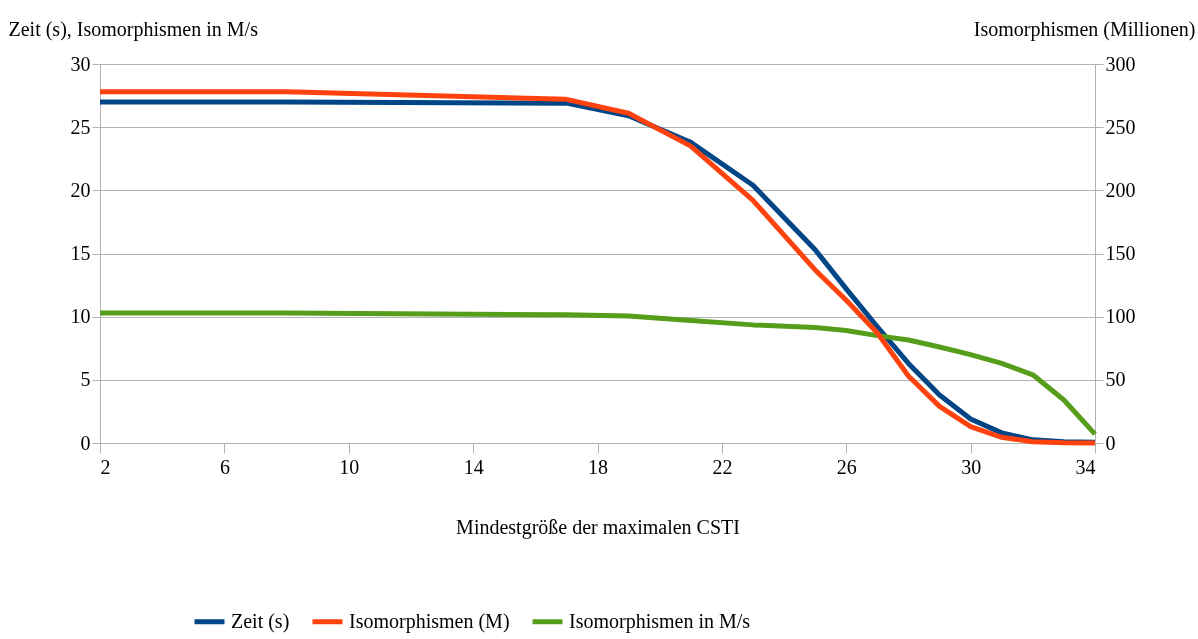  Describe the element at coordinates (224, 466) in the screenshot. I see `x-tick-label: 6` at that location.